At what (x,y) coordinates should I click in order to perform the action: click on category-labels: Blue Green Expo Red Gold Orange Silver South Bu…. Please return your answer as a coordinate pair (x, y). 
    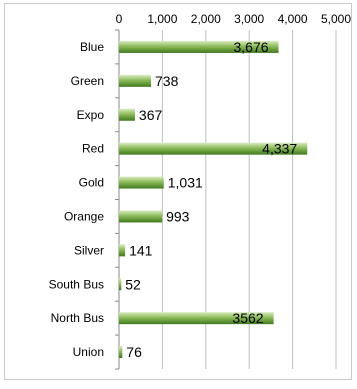
    Looking at the image, I should click on (77, 199).